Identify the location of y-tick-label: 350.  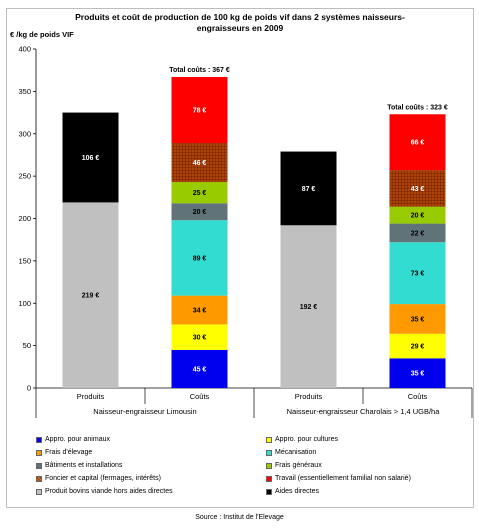
(24, 91).